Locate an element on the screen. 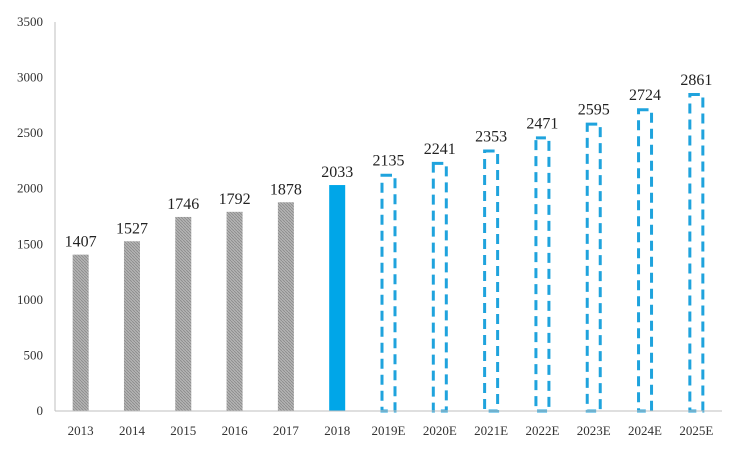 The image size is (750, 455). data-label: 2135 is located at coordinates (389, 161).